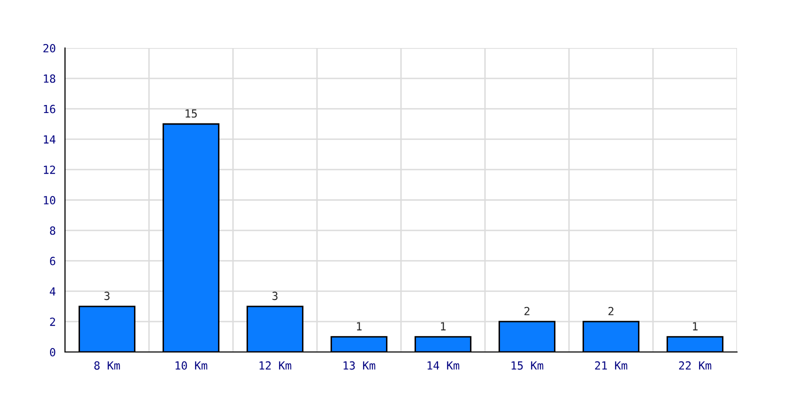 The height and width of the screenshot is (400, 800). Describe the element at coordinates (107, 365) in the screenshot. I see `x-tick-label: 8 Km` at that location.